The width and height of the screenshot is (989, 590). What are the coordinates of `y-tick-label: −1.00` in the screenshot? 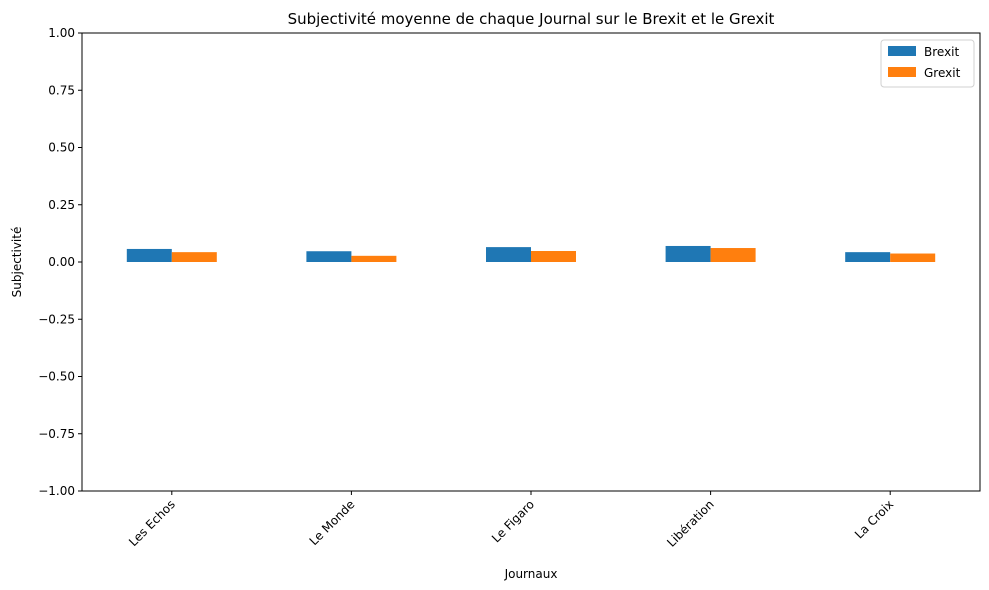 It's located at (56, 491).